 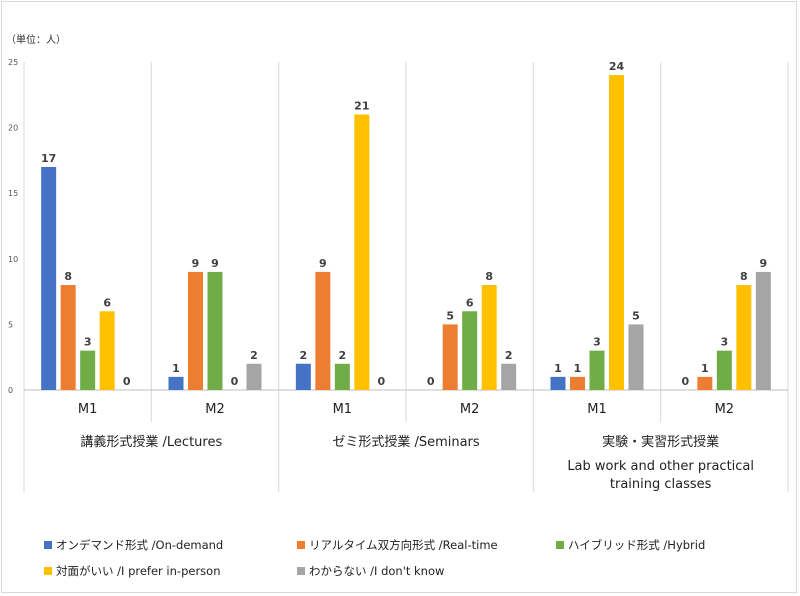 I want to click on y-tick-label: 0, so click(x=10, y=390).